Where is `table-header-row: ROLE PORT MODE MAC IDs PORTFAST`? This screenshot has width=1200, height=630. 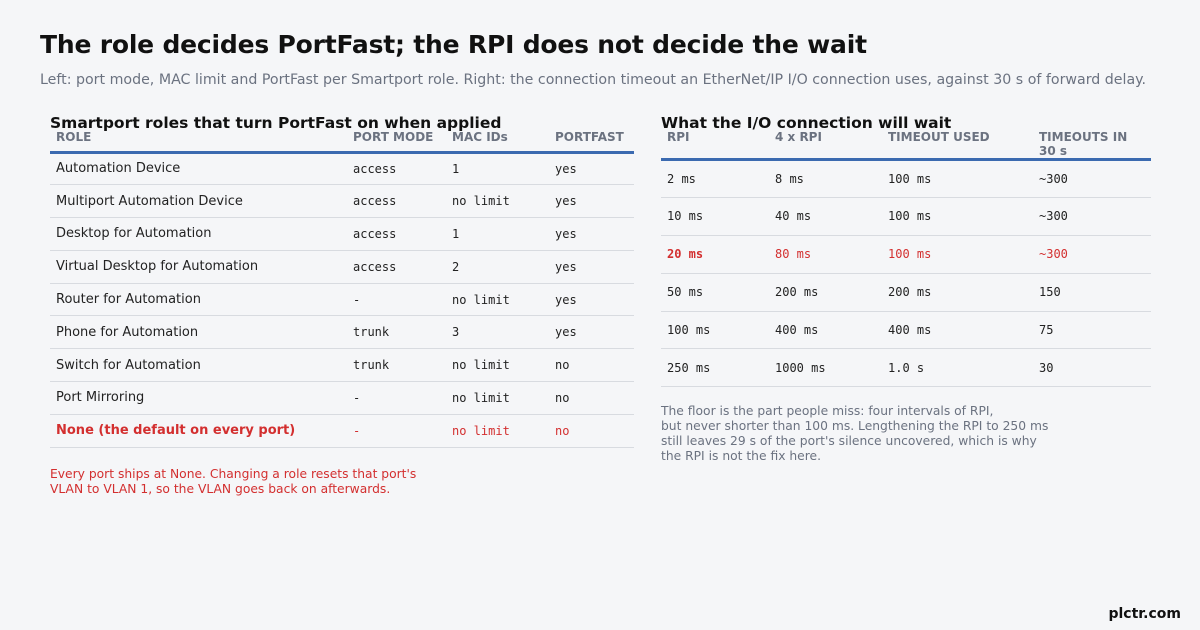 table-header-row: ROLE PORT MODE MAC IDs PORTFAST is located at coordinates (342, 142).